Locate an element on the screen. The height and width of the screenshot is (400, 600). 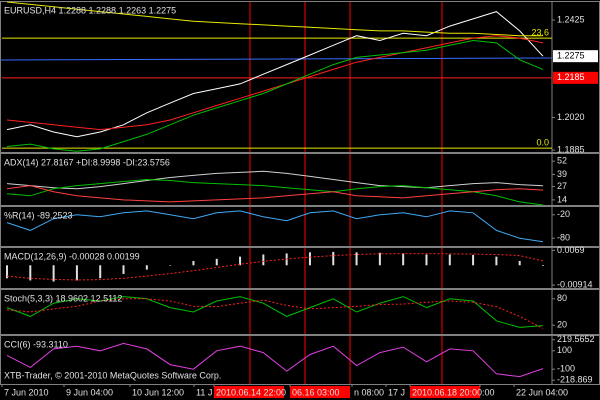
marked-price-label: 1.2185 is located at coordinates (571, 77).